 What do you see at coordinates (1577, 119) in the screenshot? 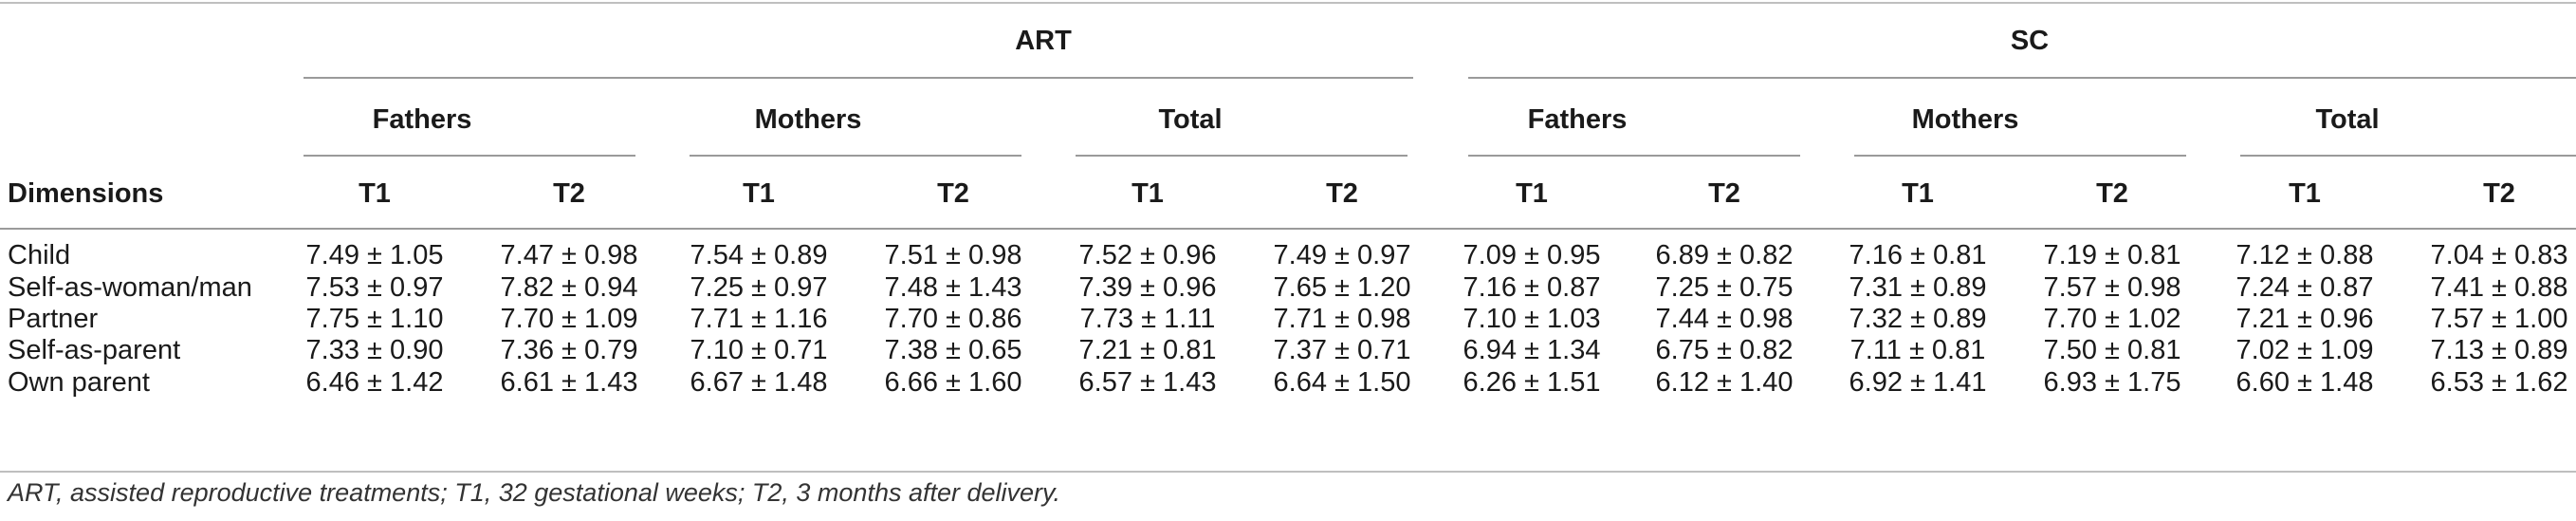
I see `subgroup-sc-fathers: Fathers` at bounding box center [1577, 119].